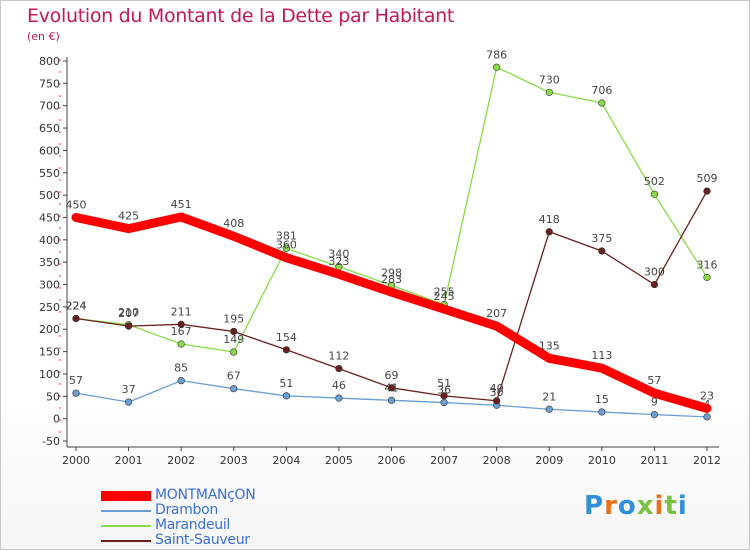  I want to click on logo-letter: i, so click(682, 506).